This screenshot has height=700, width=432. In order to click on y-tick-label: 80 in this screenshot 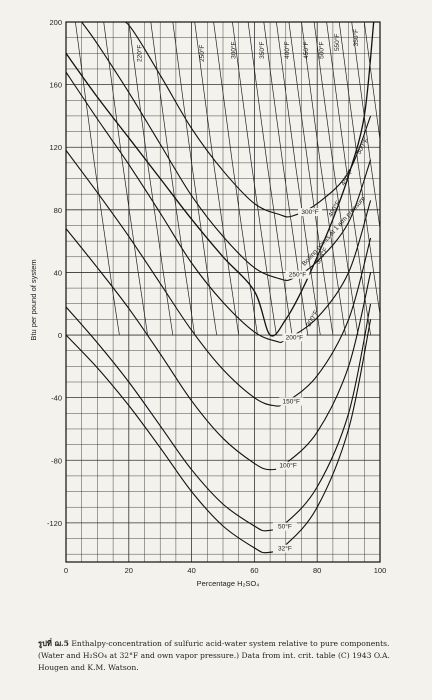, I will do `click(58, 210)`.